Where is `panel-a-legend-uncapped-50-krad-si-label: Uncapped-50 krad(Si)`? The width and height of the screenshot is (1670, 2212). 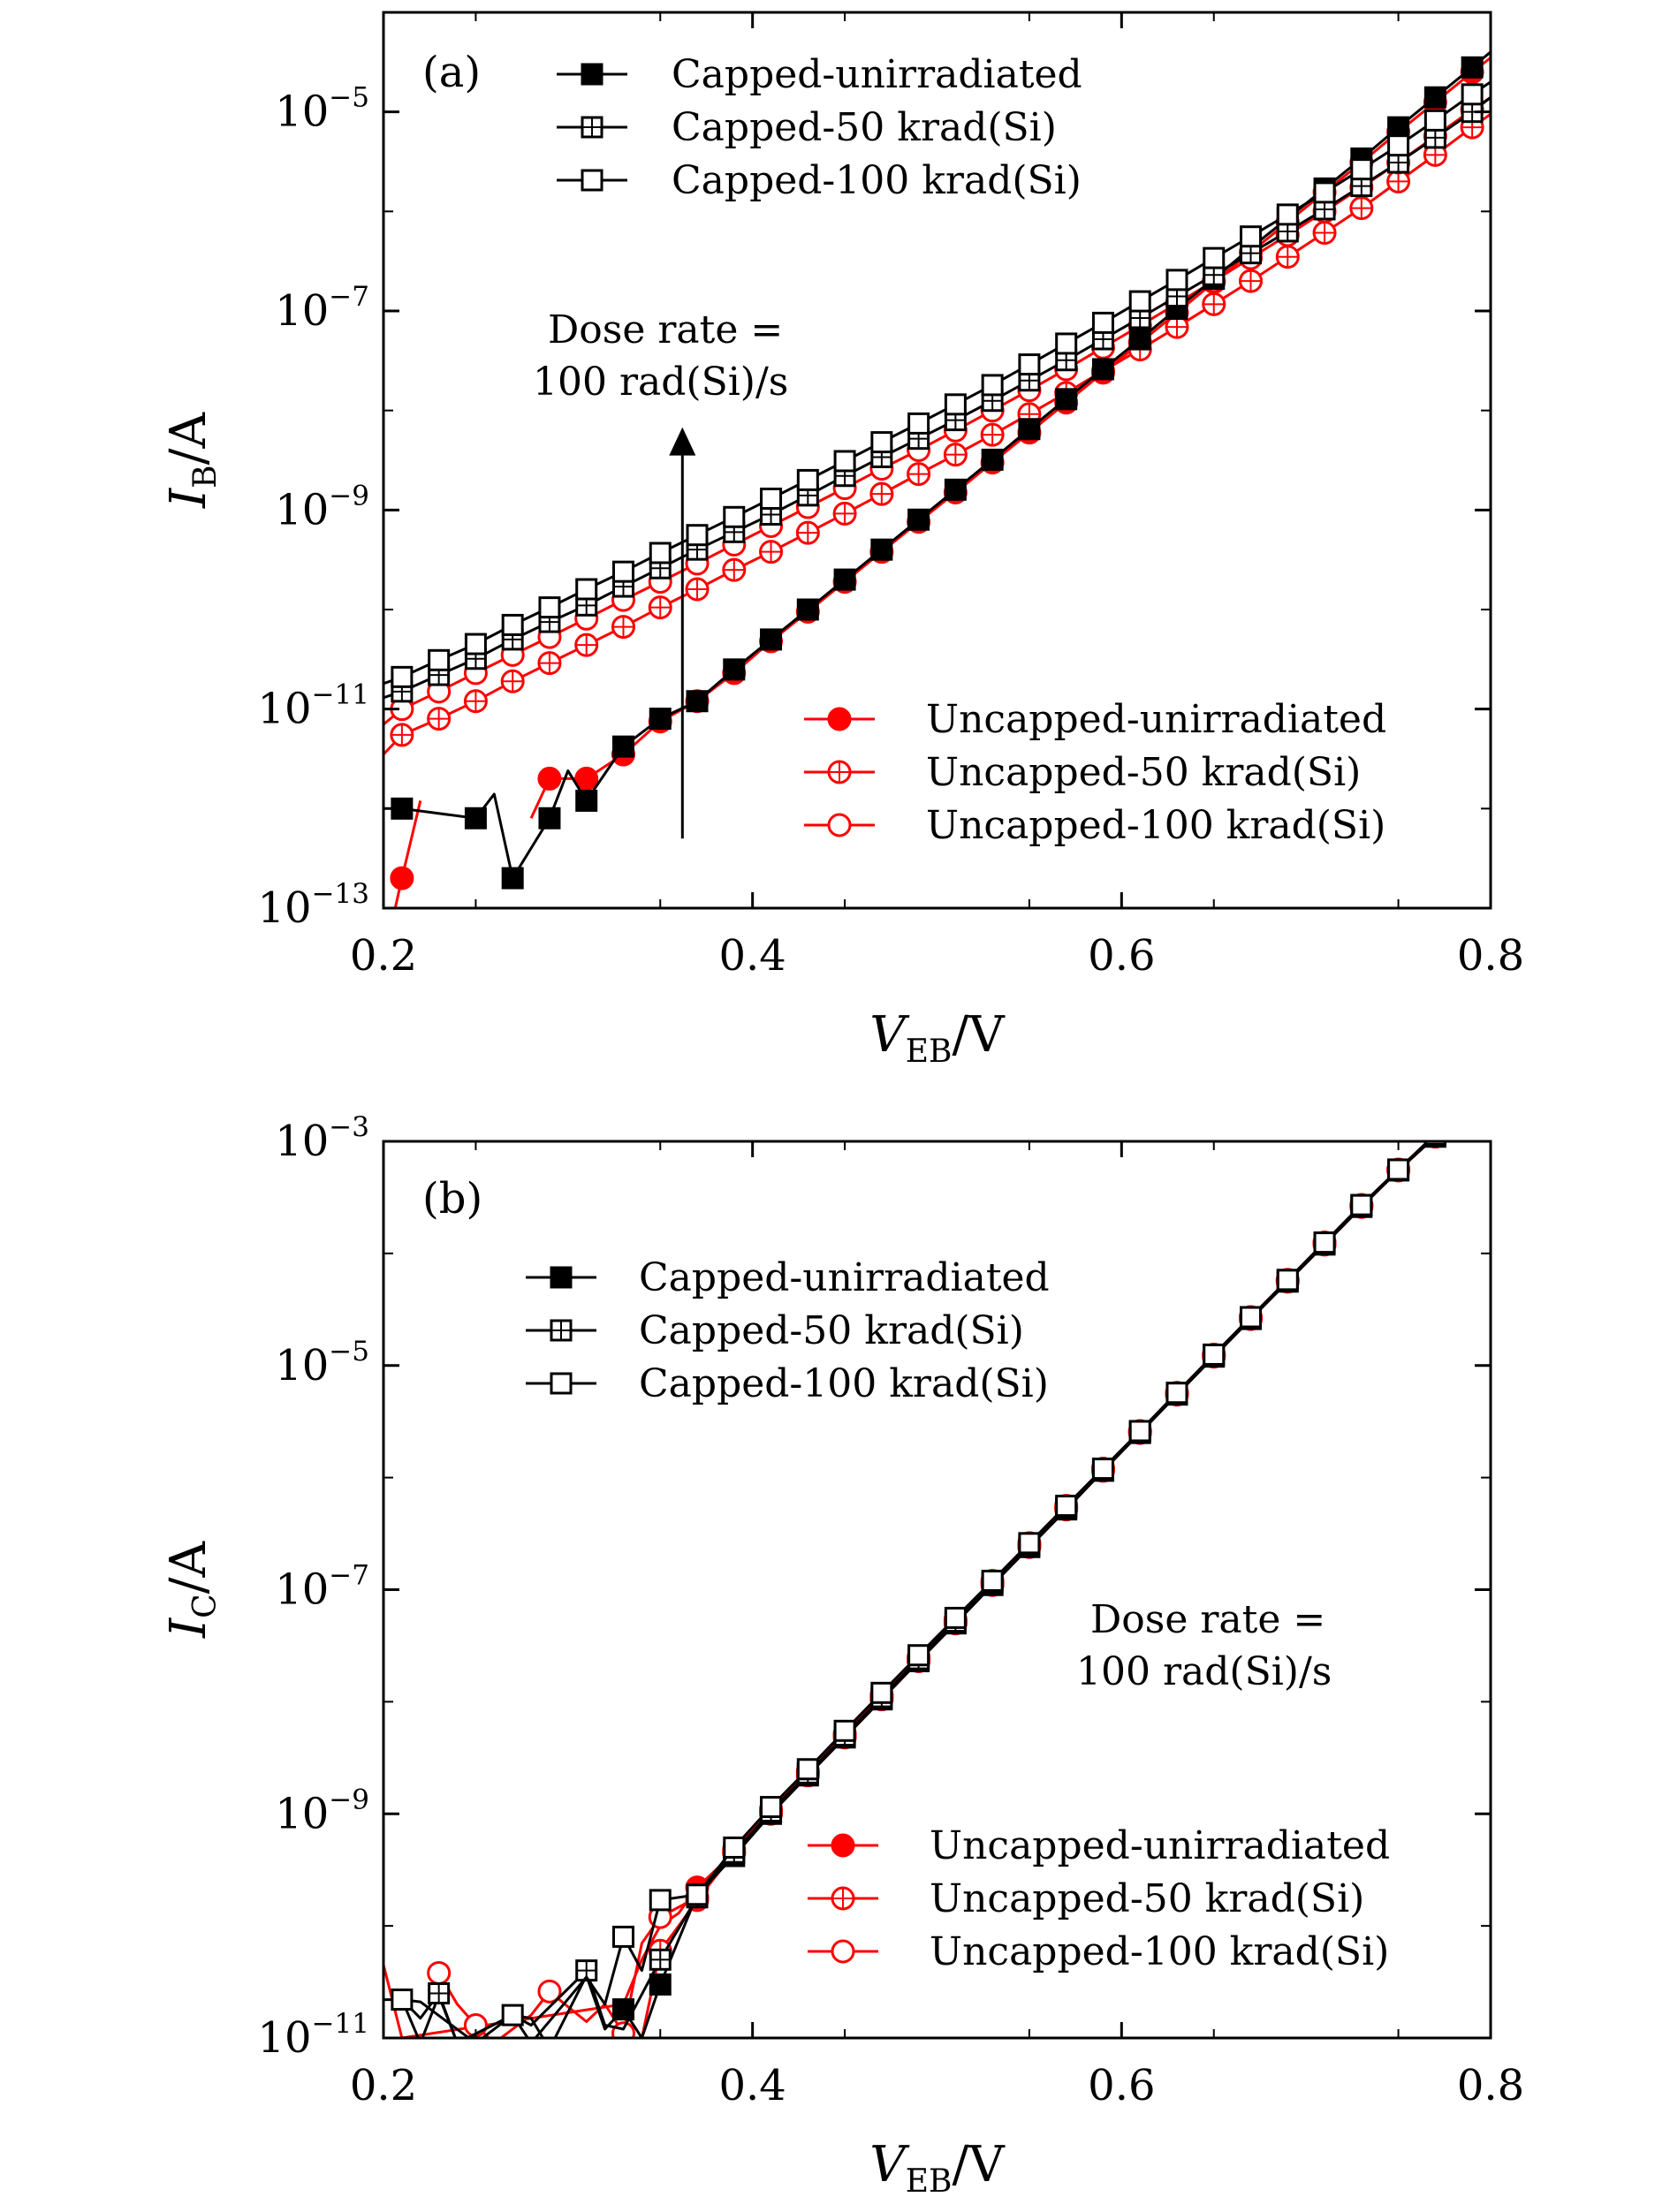 panel-a-legend-uncapped-50-krad-si-label: Uncapped-50 krad(Si) is located at coordinates (1143, 772).